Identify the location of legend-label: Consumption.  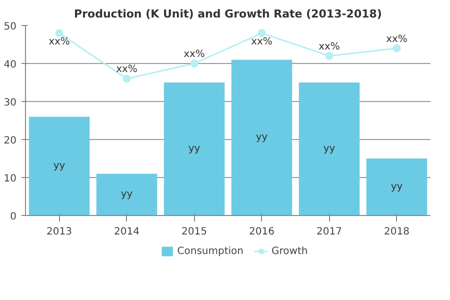
(210, 251).